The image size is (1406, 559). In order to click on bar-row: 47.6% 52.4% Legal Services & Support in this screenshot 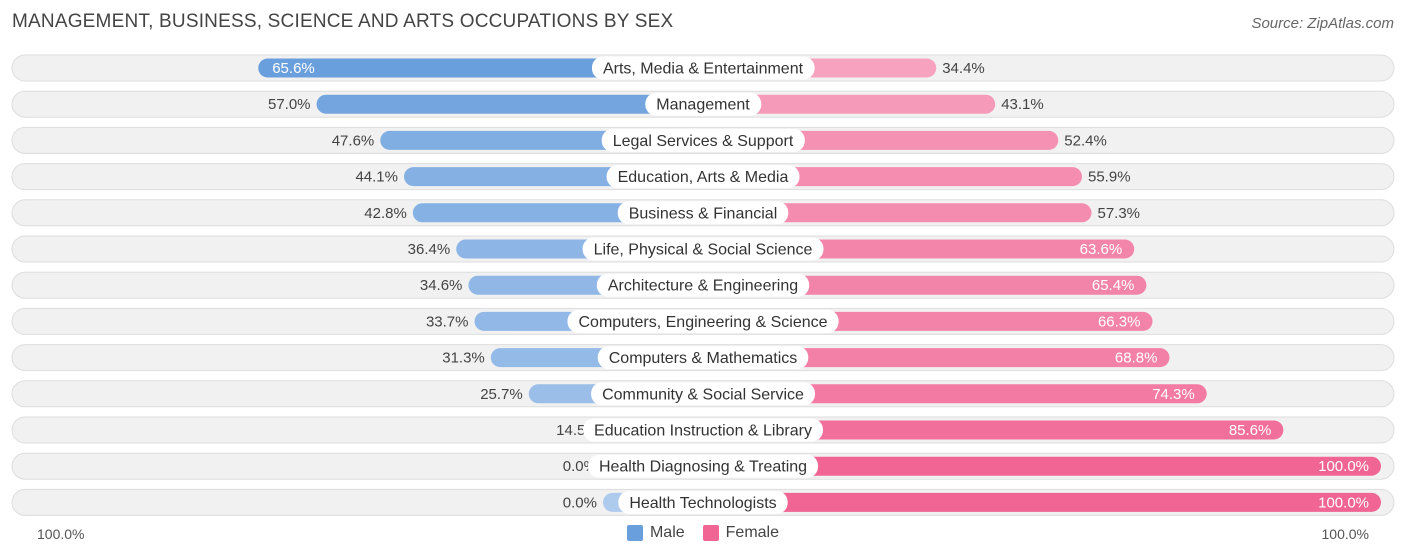, I will do `click(703, 140)`.